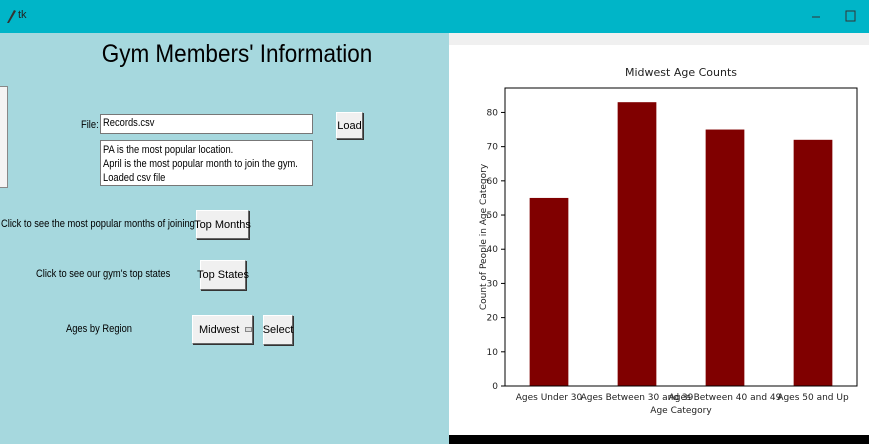  I want to click on y-tick-label: 50, so click(493, 216).